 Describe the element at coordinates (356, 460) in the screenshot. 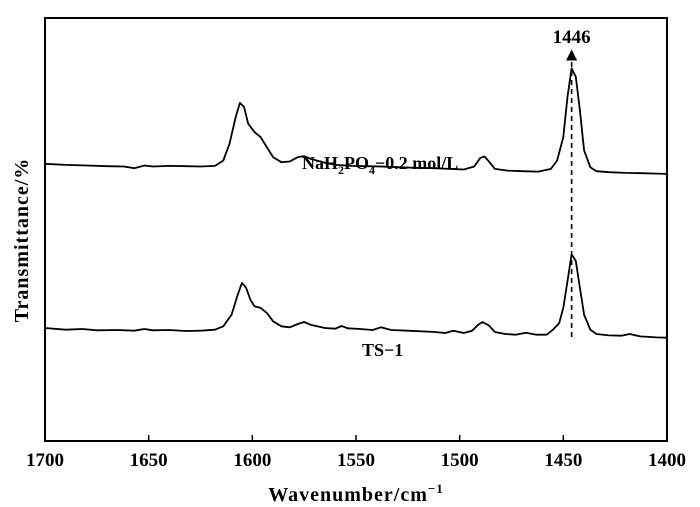

I see `x-tick-label-1550: 1550` at that location.